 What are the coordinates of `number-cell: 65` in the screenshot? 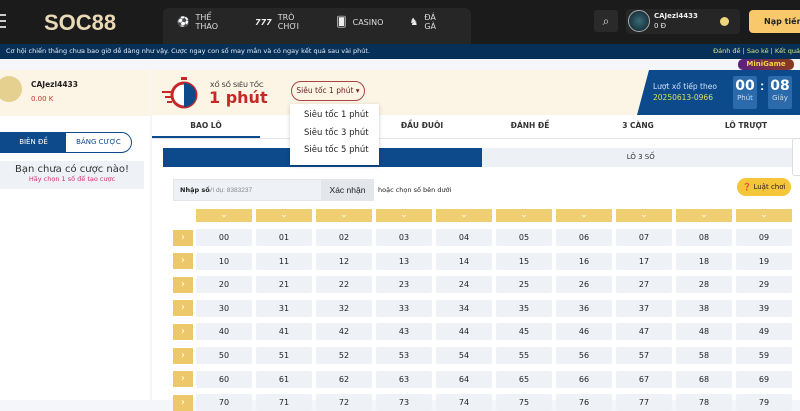 It's located at (524, 379).